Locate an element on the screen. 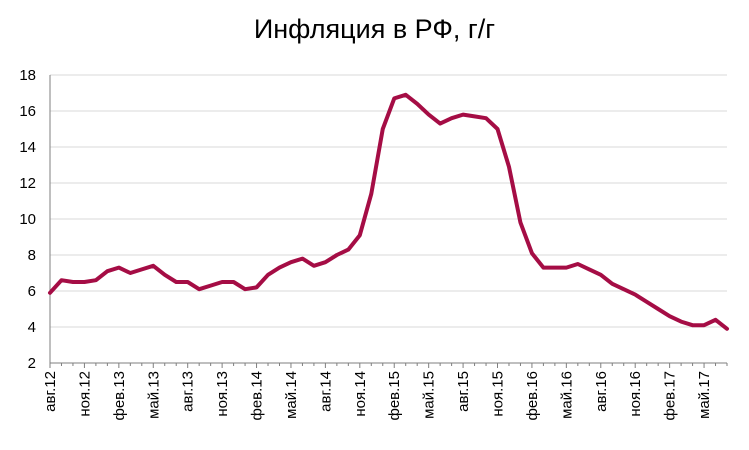 The width and height of the screenshot is (749, 450). y-tick-label: 18 is located at coordinates (27, 75).